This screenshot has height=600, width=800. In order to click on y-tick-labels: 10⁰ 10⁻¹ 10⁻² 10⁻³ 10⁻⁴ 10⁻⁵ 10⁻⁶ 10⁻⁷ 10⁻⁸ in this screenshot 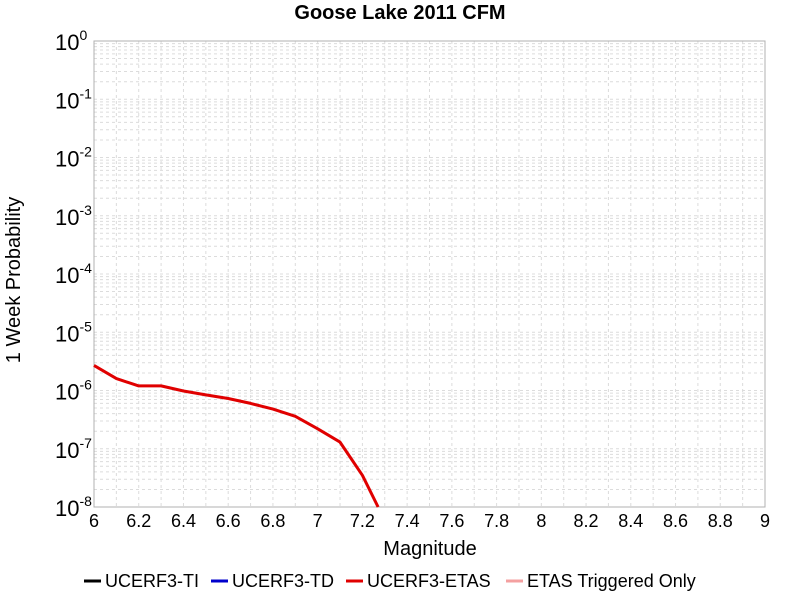, I will do `click(73, 274)`.